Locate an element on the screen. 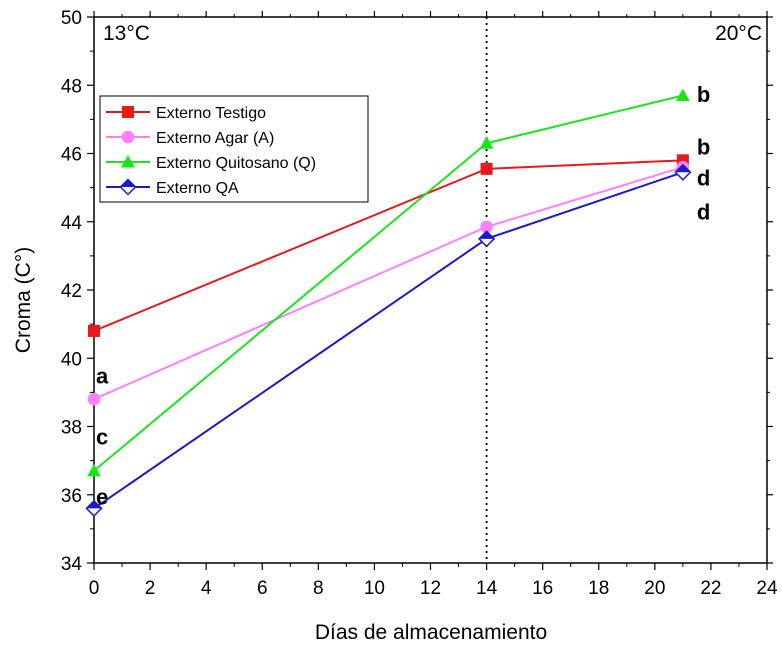  y-tick-label: 40 is located at coordinates (71, 359).